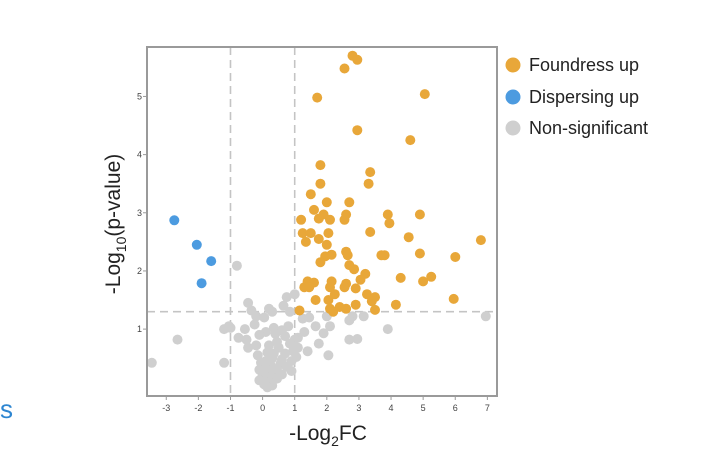  I want to click on cropped-edge-text: s, so click(6, 409).